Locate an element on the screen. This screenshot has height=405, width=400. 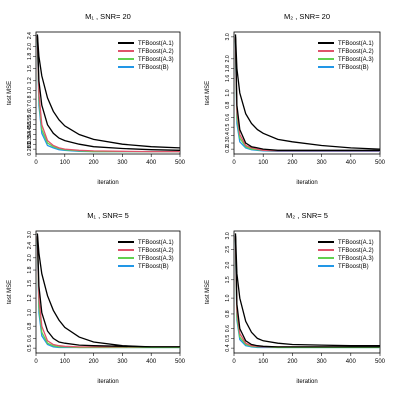
y-tick-label: 0.35 is located at coordinates (30, 139).